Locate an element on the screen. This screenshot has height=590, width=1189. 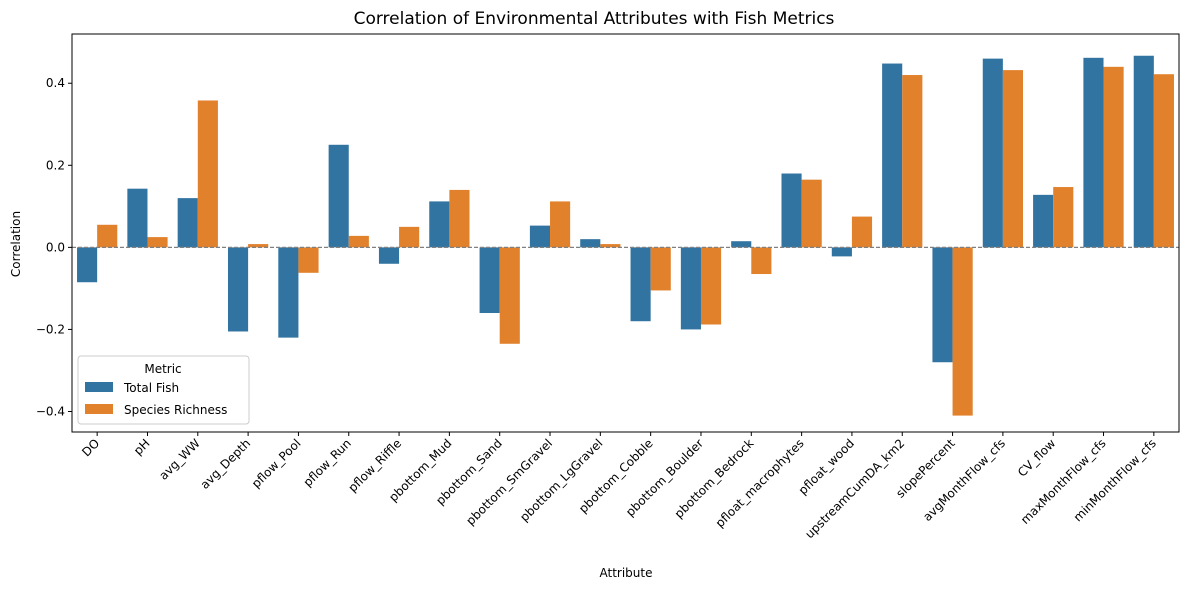
x-tick-label: pflow_Pool is located at coordinates (276, 463).